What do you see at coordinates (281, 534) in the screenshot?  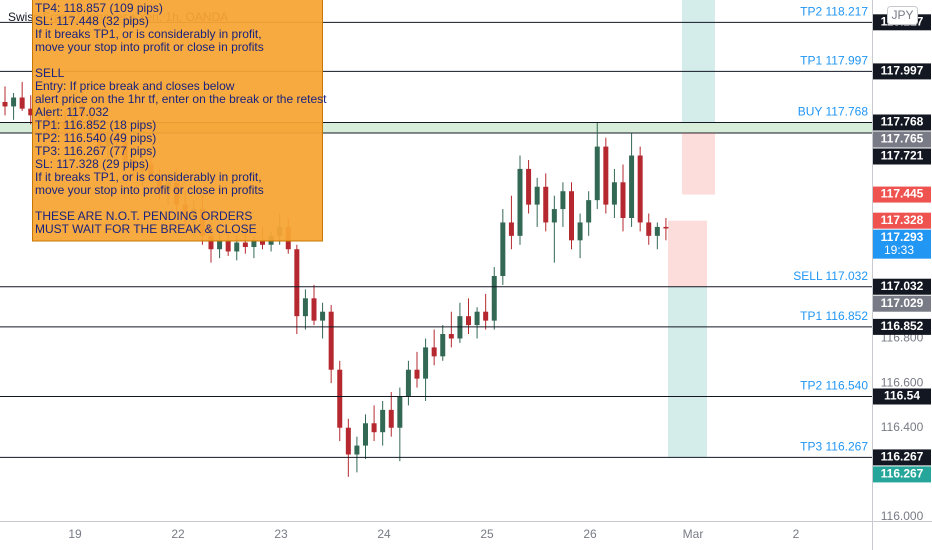 I see `x-tick-label: 23` at bounding box center [281, 534].